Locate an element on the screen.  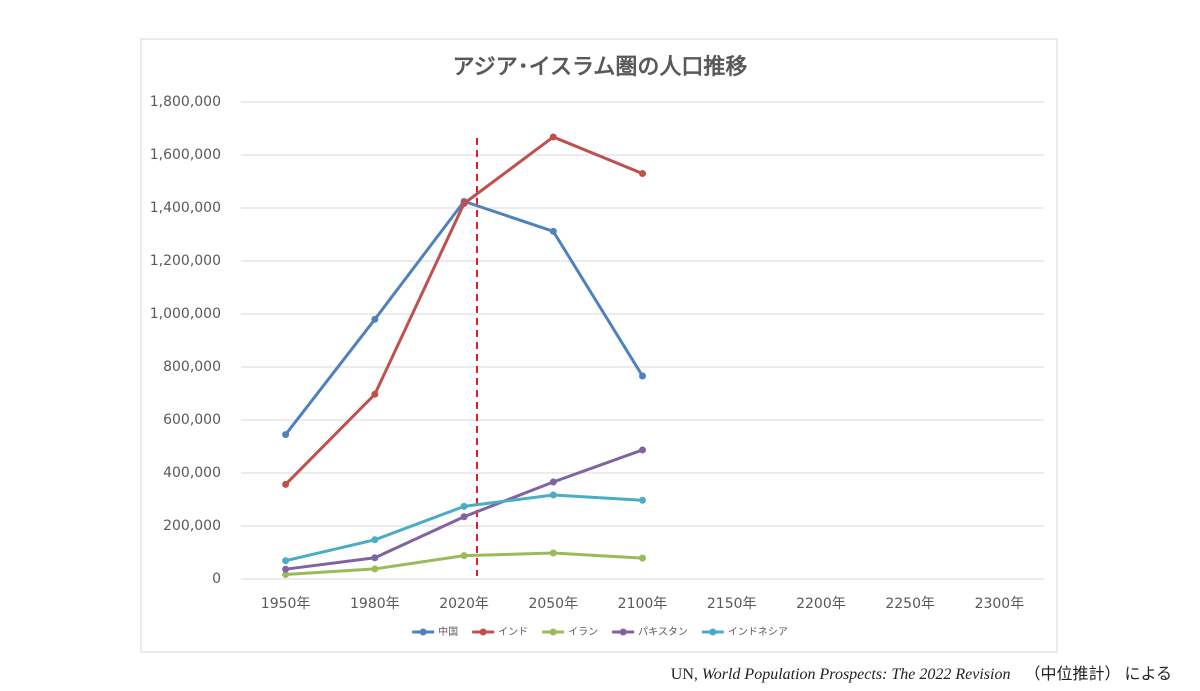
legend-label: インドネシア is located at coordinates (758, 632).